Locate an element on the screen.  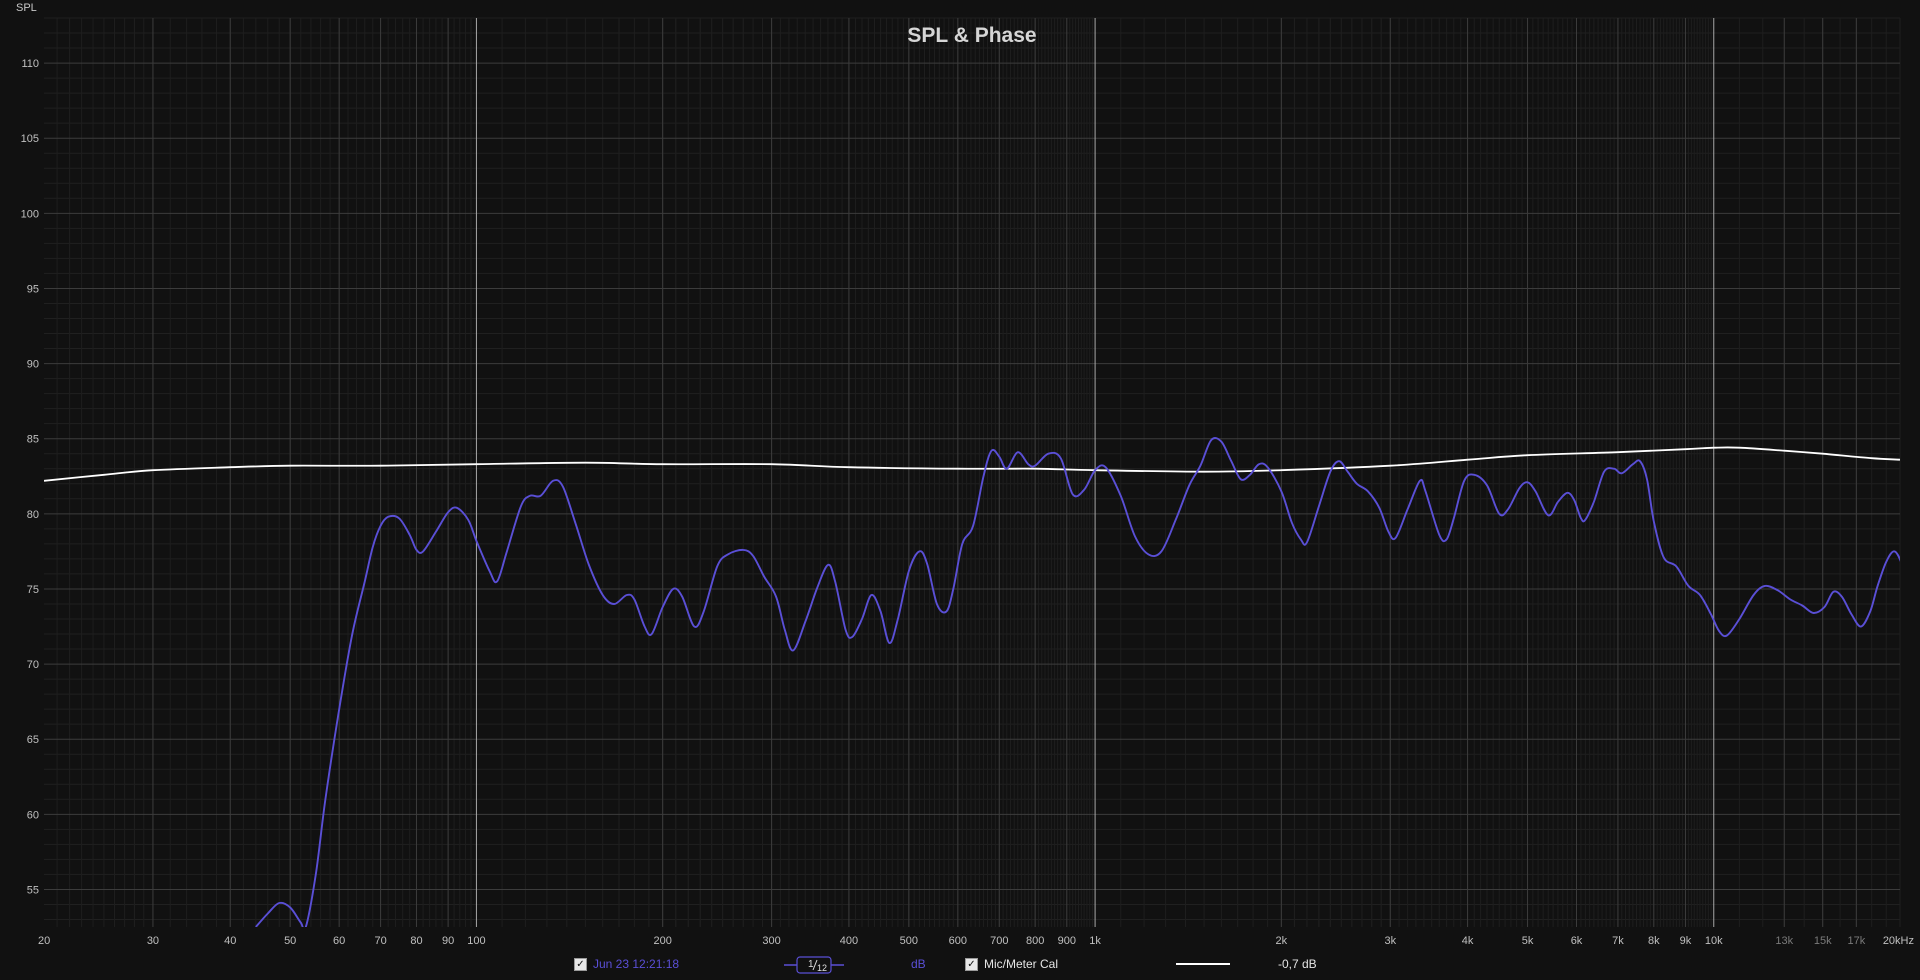
x-tick-label: 600 is located at coordinates (958, 941).